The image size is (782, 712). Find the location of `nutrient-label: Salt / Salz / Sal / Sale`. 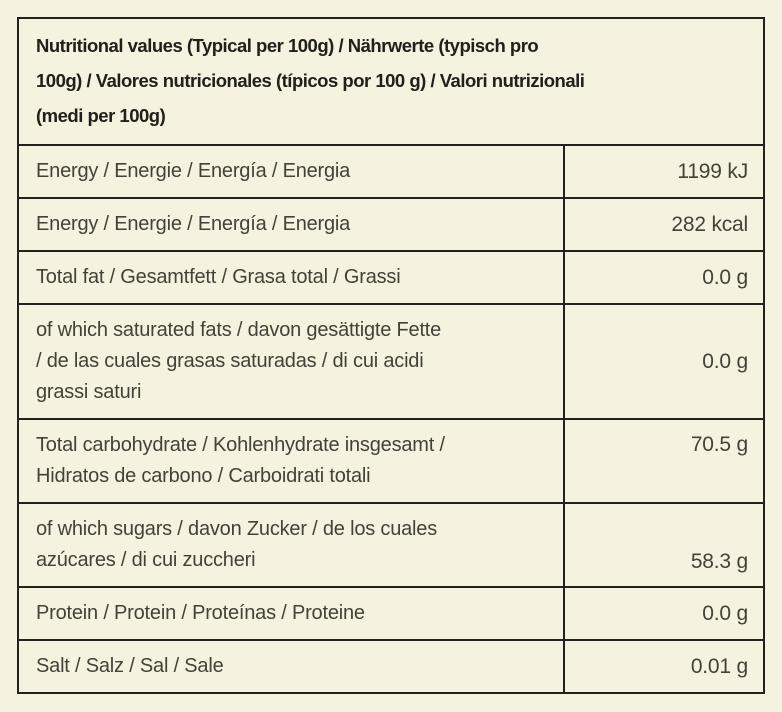

nutrient-label: Salt / Salz / Sal / Sale is located at coordinates (130, 666).